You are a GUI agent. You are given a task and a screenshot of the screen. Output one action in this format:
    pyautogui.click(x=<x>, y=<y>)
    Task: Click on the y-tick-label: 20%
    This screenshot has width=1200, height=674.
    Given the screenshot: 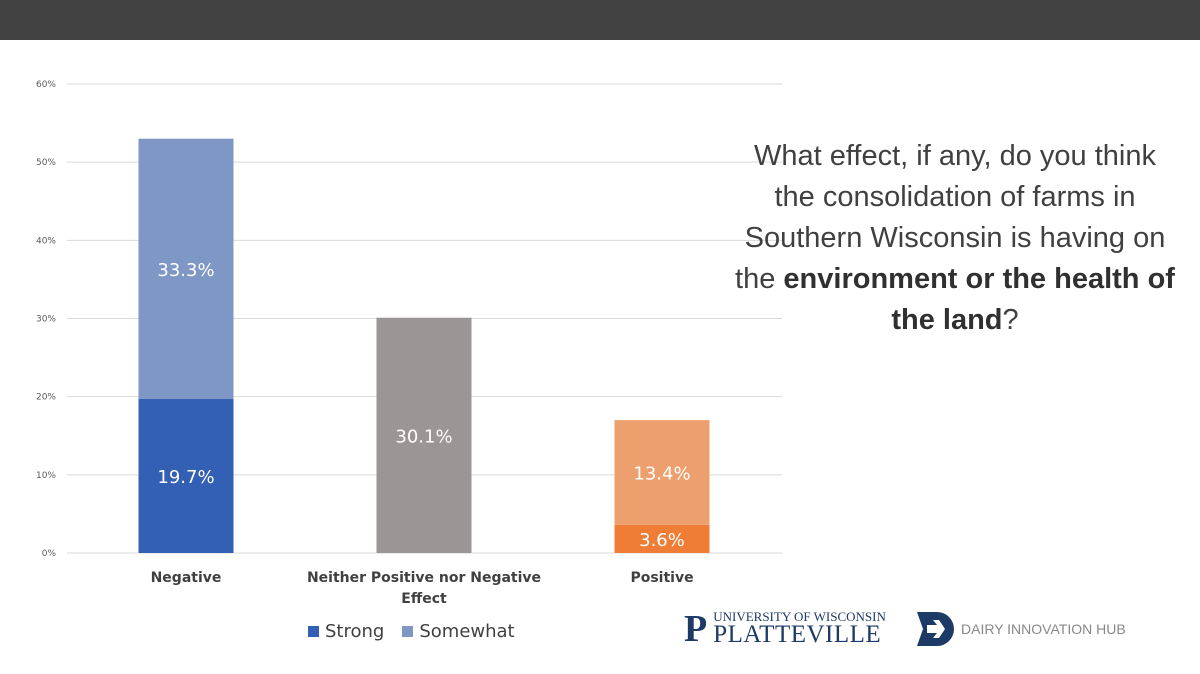 What is the action you would take?
    pyautogui.click(x=46, y=398)
    